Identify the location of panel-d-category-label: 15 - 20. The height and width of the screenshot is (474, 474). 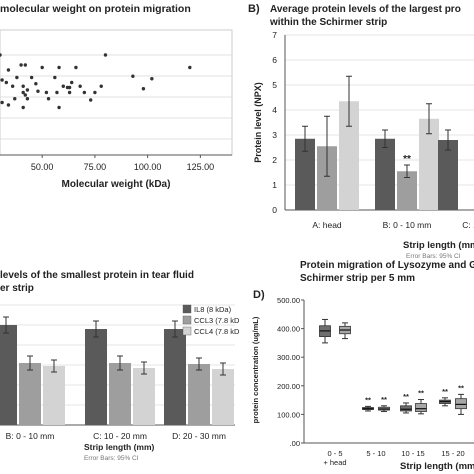
(452, 453).